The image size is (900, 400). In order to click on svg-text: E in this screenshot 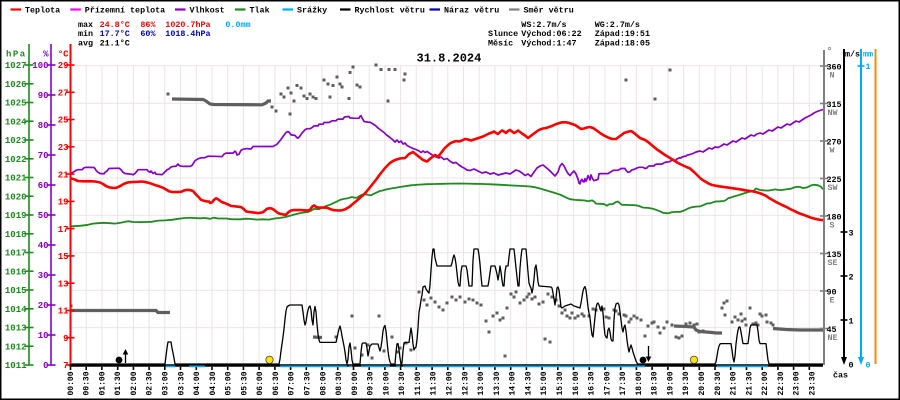, I will do `click(832, 301)`.